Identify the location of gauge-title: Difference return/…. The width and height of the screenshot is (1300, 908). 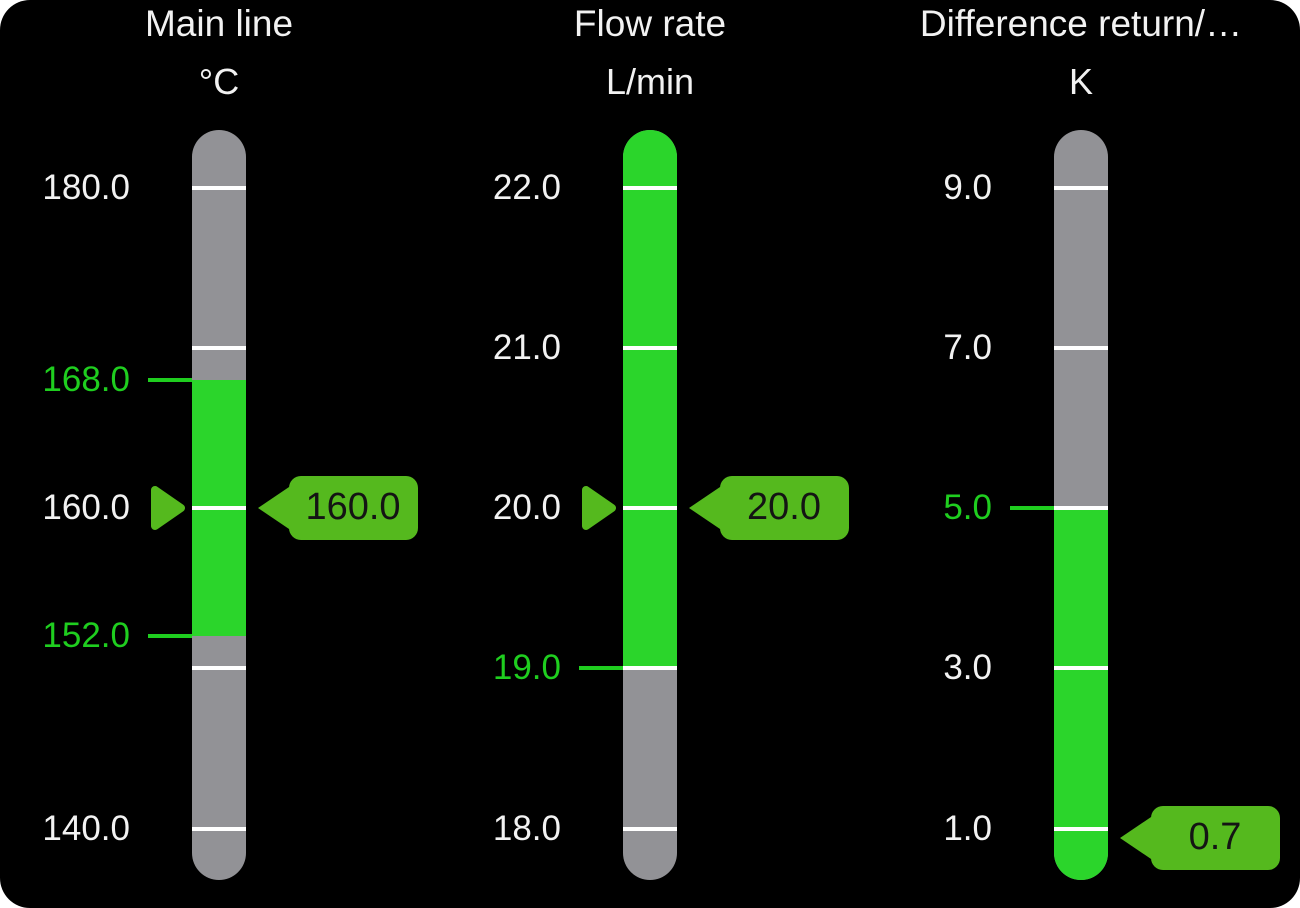
(1081, 23).